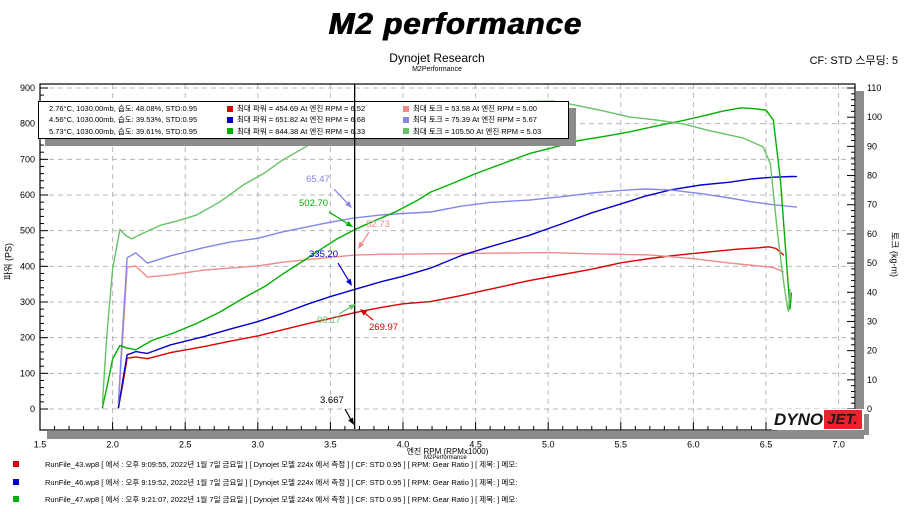 This screenshot has width=910, height=512. I want to click on y-left-tick-label: 700, so click(27, 159).